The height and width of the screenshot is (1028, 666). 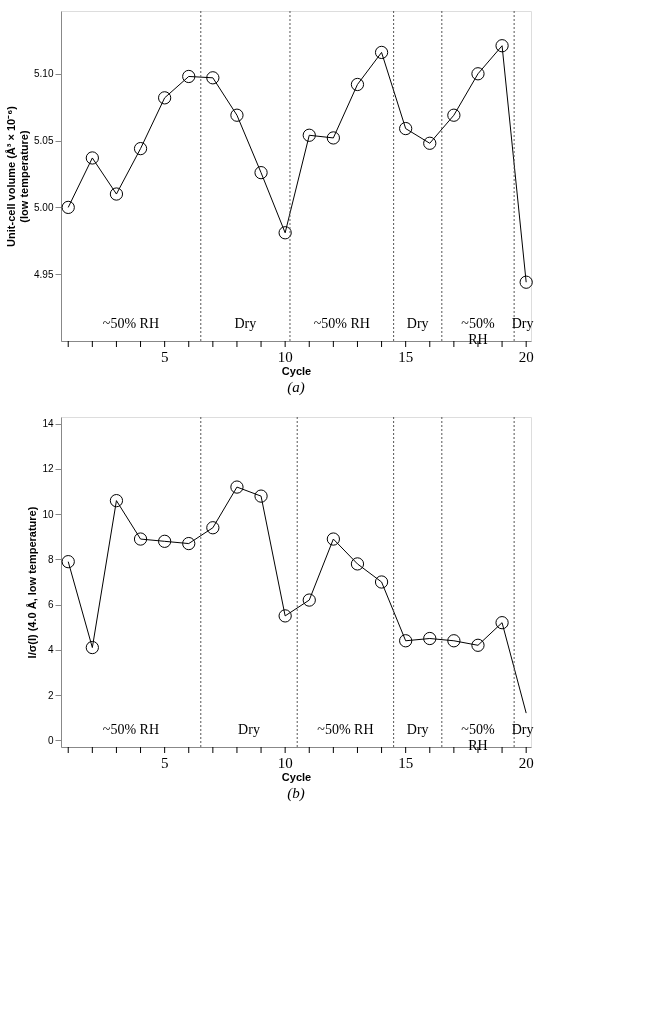 I want to click on y-tick-label: 10, so click(x=48, y=514).